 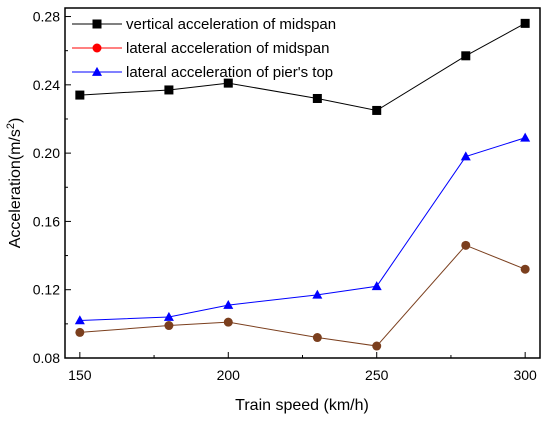 I want to click on y-axis-title-superscript: 2, so click(x=11, y=126).